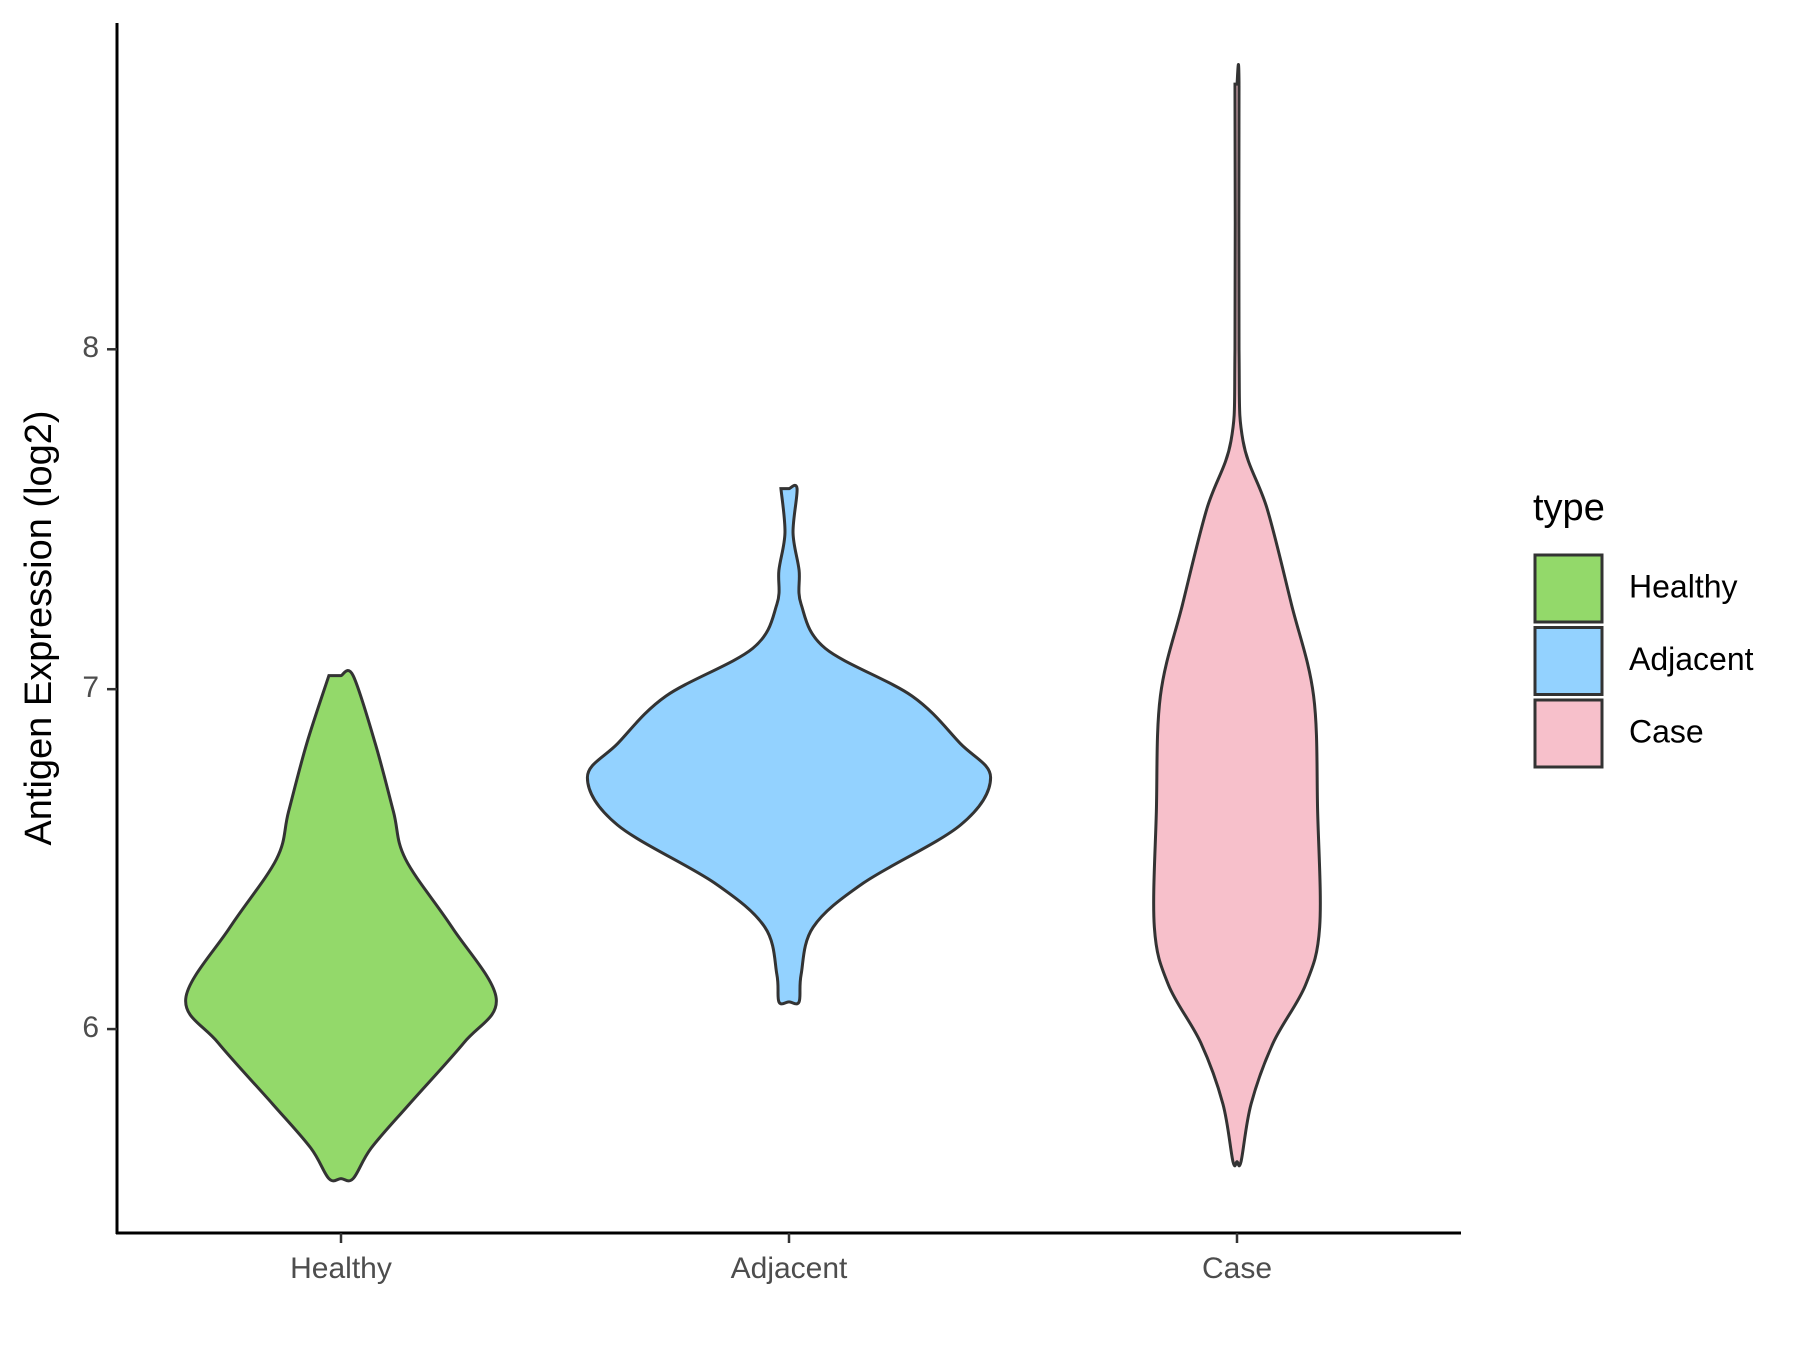 The width and height of the screenshot is (1800, 1350). Describe the element at coordinates (1237, 1268) in the screenshot. I see `x-tick-label: Case` at that location.